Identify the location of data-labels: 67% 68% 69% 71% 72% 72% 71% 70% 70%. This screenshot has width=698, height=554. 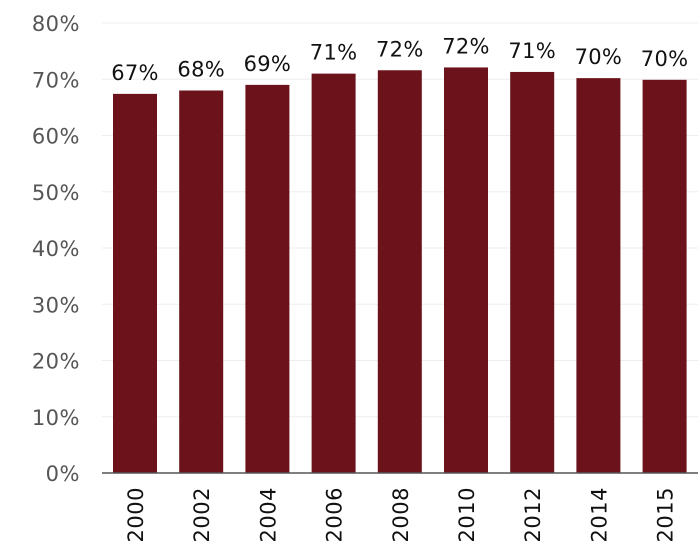
(399, 59).